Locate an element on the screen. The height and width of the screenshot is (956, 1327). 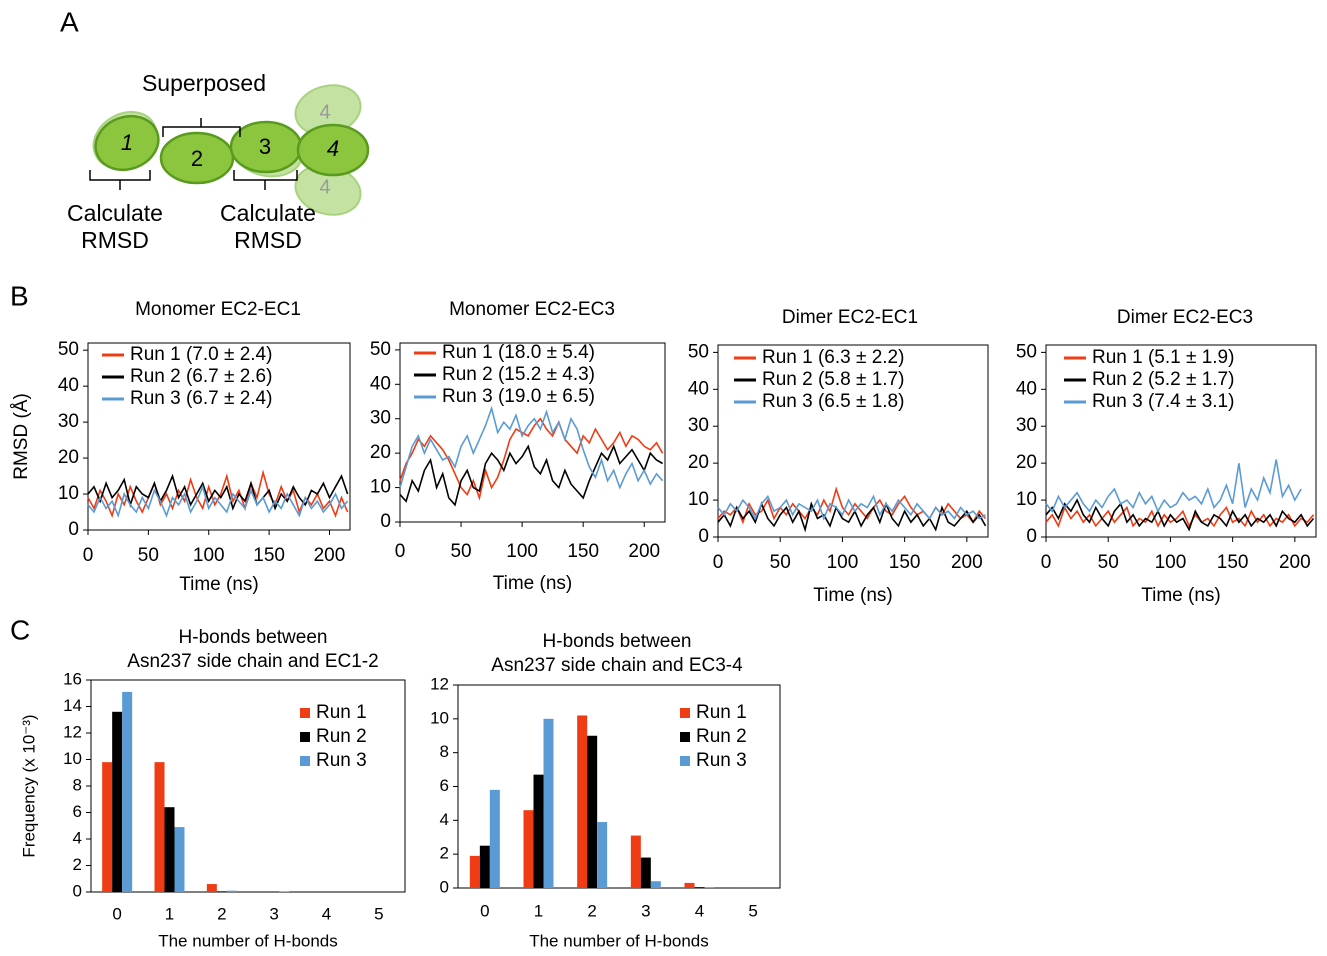
domain-label: 3 is located at coordinates (265, 146).